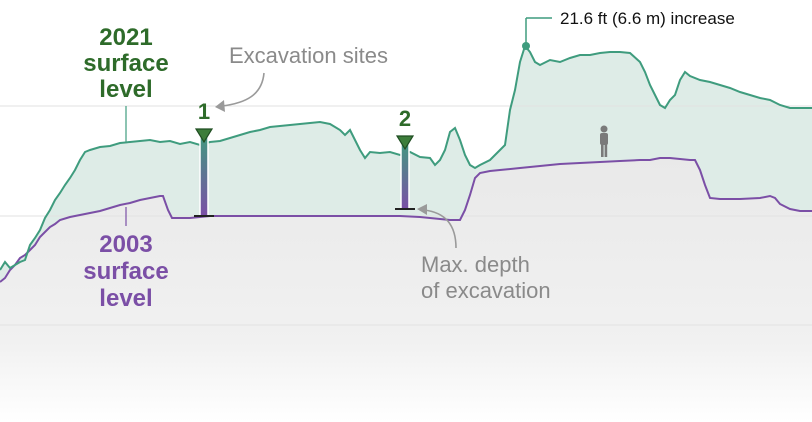 This screenshot has height=422, width=812. What do you see at coordinates (125, 271) in the screenshot?
I see `label-2003-line2: surface` at bounding box center [125, 271].